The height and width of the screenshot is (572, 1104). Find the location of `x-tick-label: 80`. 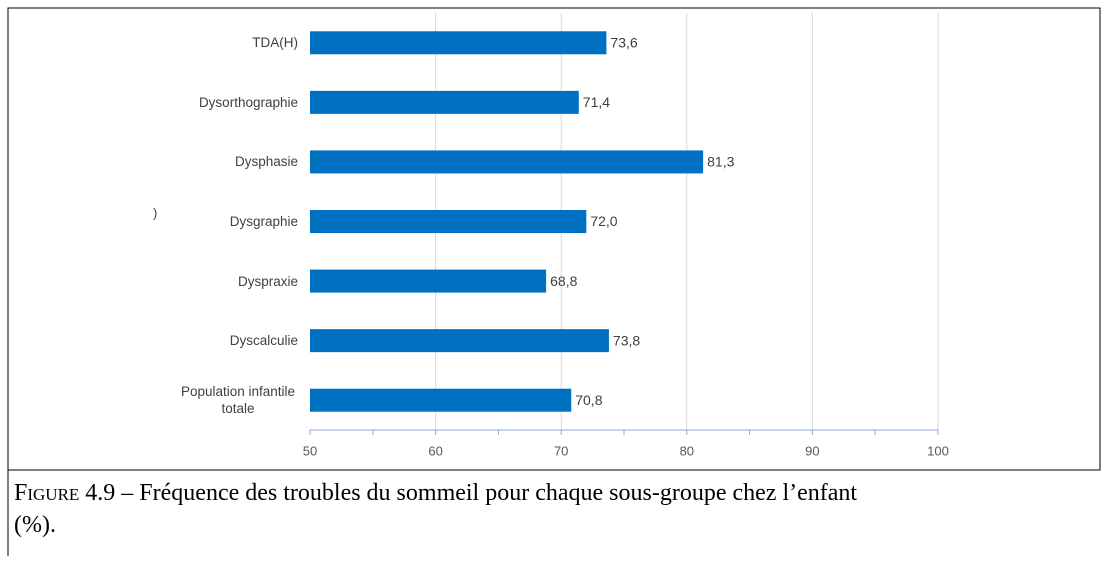

x-tick-label: 80 is located at coordinates (687, 450).